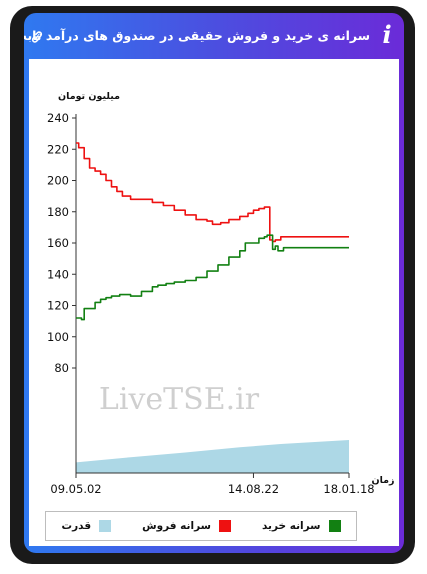  Describe the element at coordinates (212, 277) in the screenshot. I see `buy-series-line` at that location.